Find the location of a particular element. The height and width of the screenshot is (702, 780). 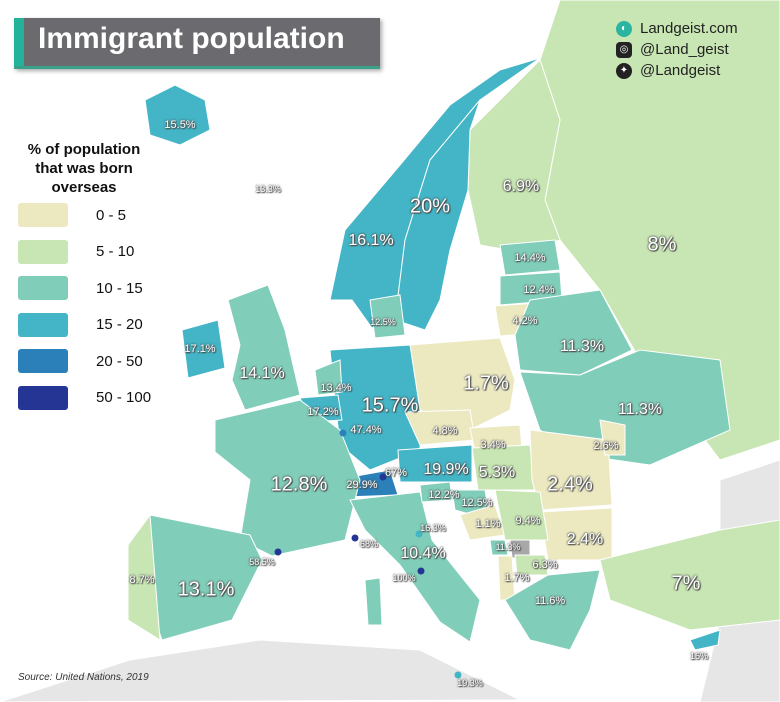

instagram-link: ◎ @Land_geist is located at coordinates (677, 49).